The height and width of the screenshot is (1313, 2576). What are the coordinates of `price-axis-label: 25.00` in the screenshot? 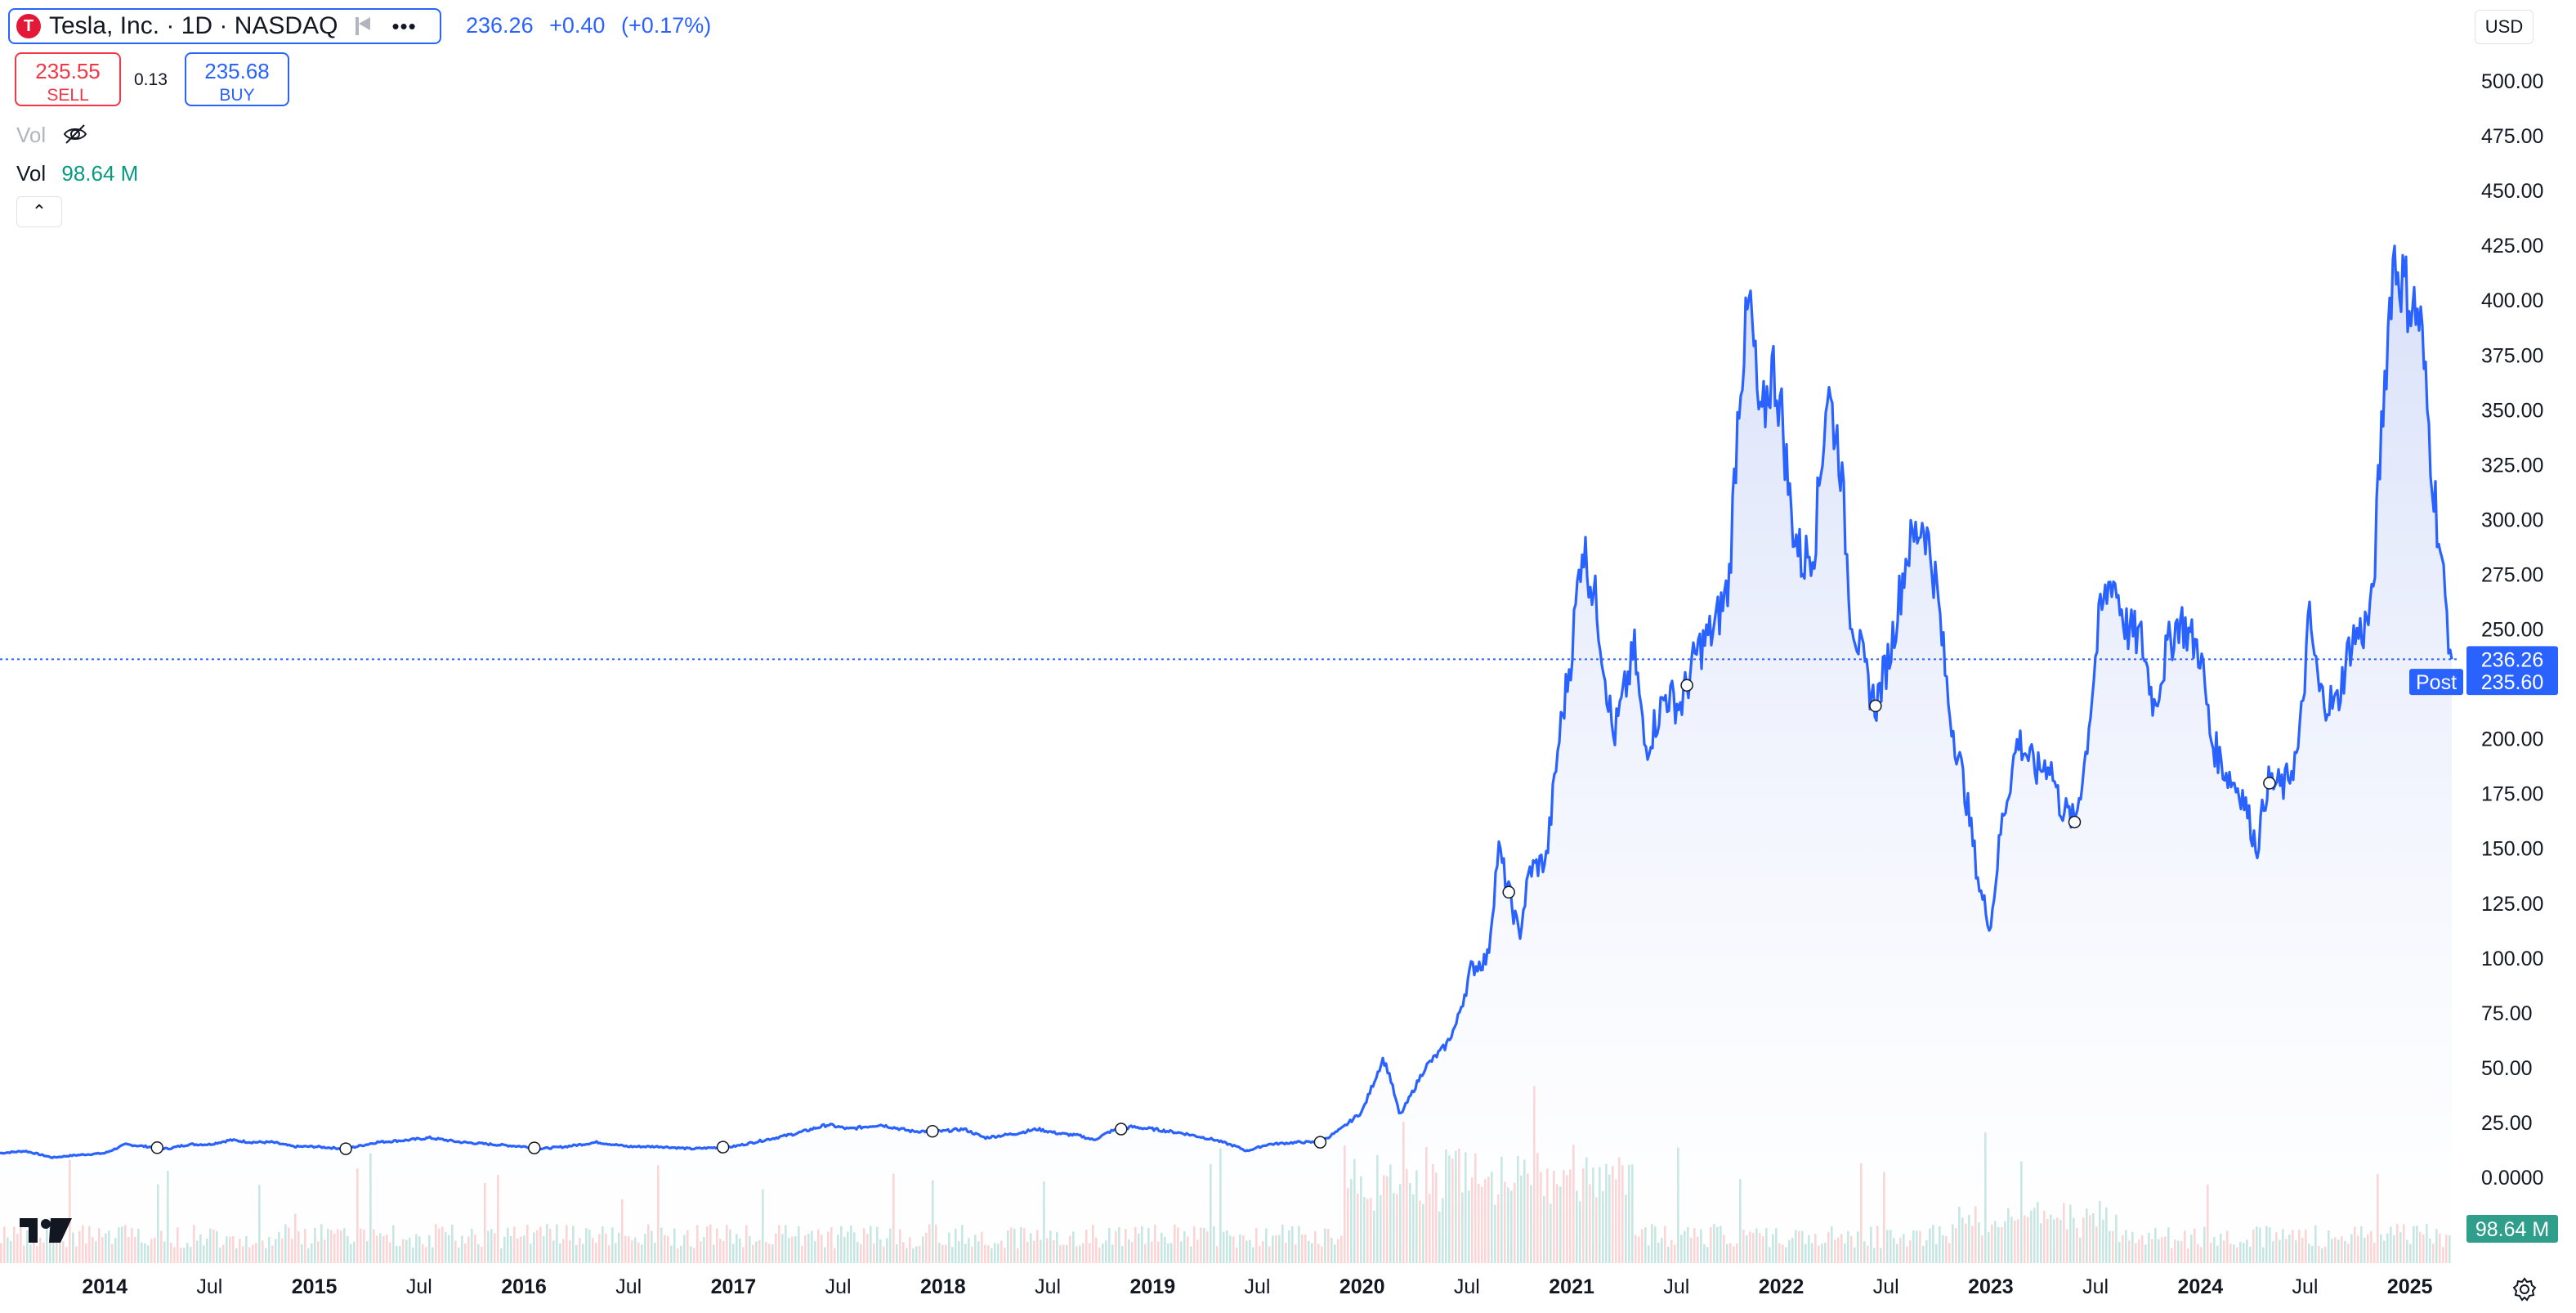 It's located at (2507, 1123).